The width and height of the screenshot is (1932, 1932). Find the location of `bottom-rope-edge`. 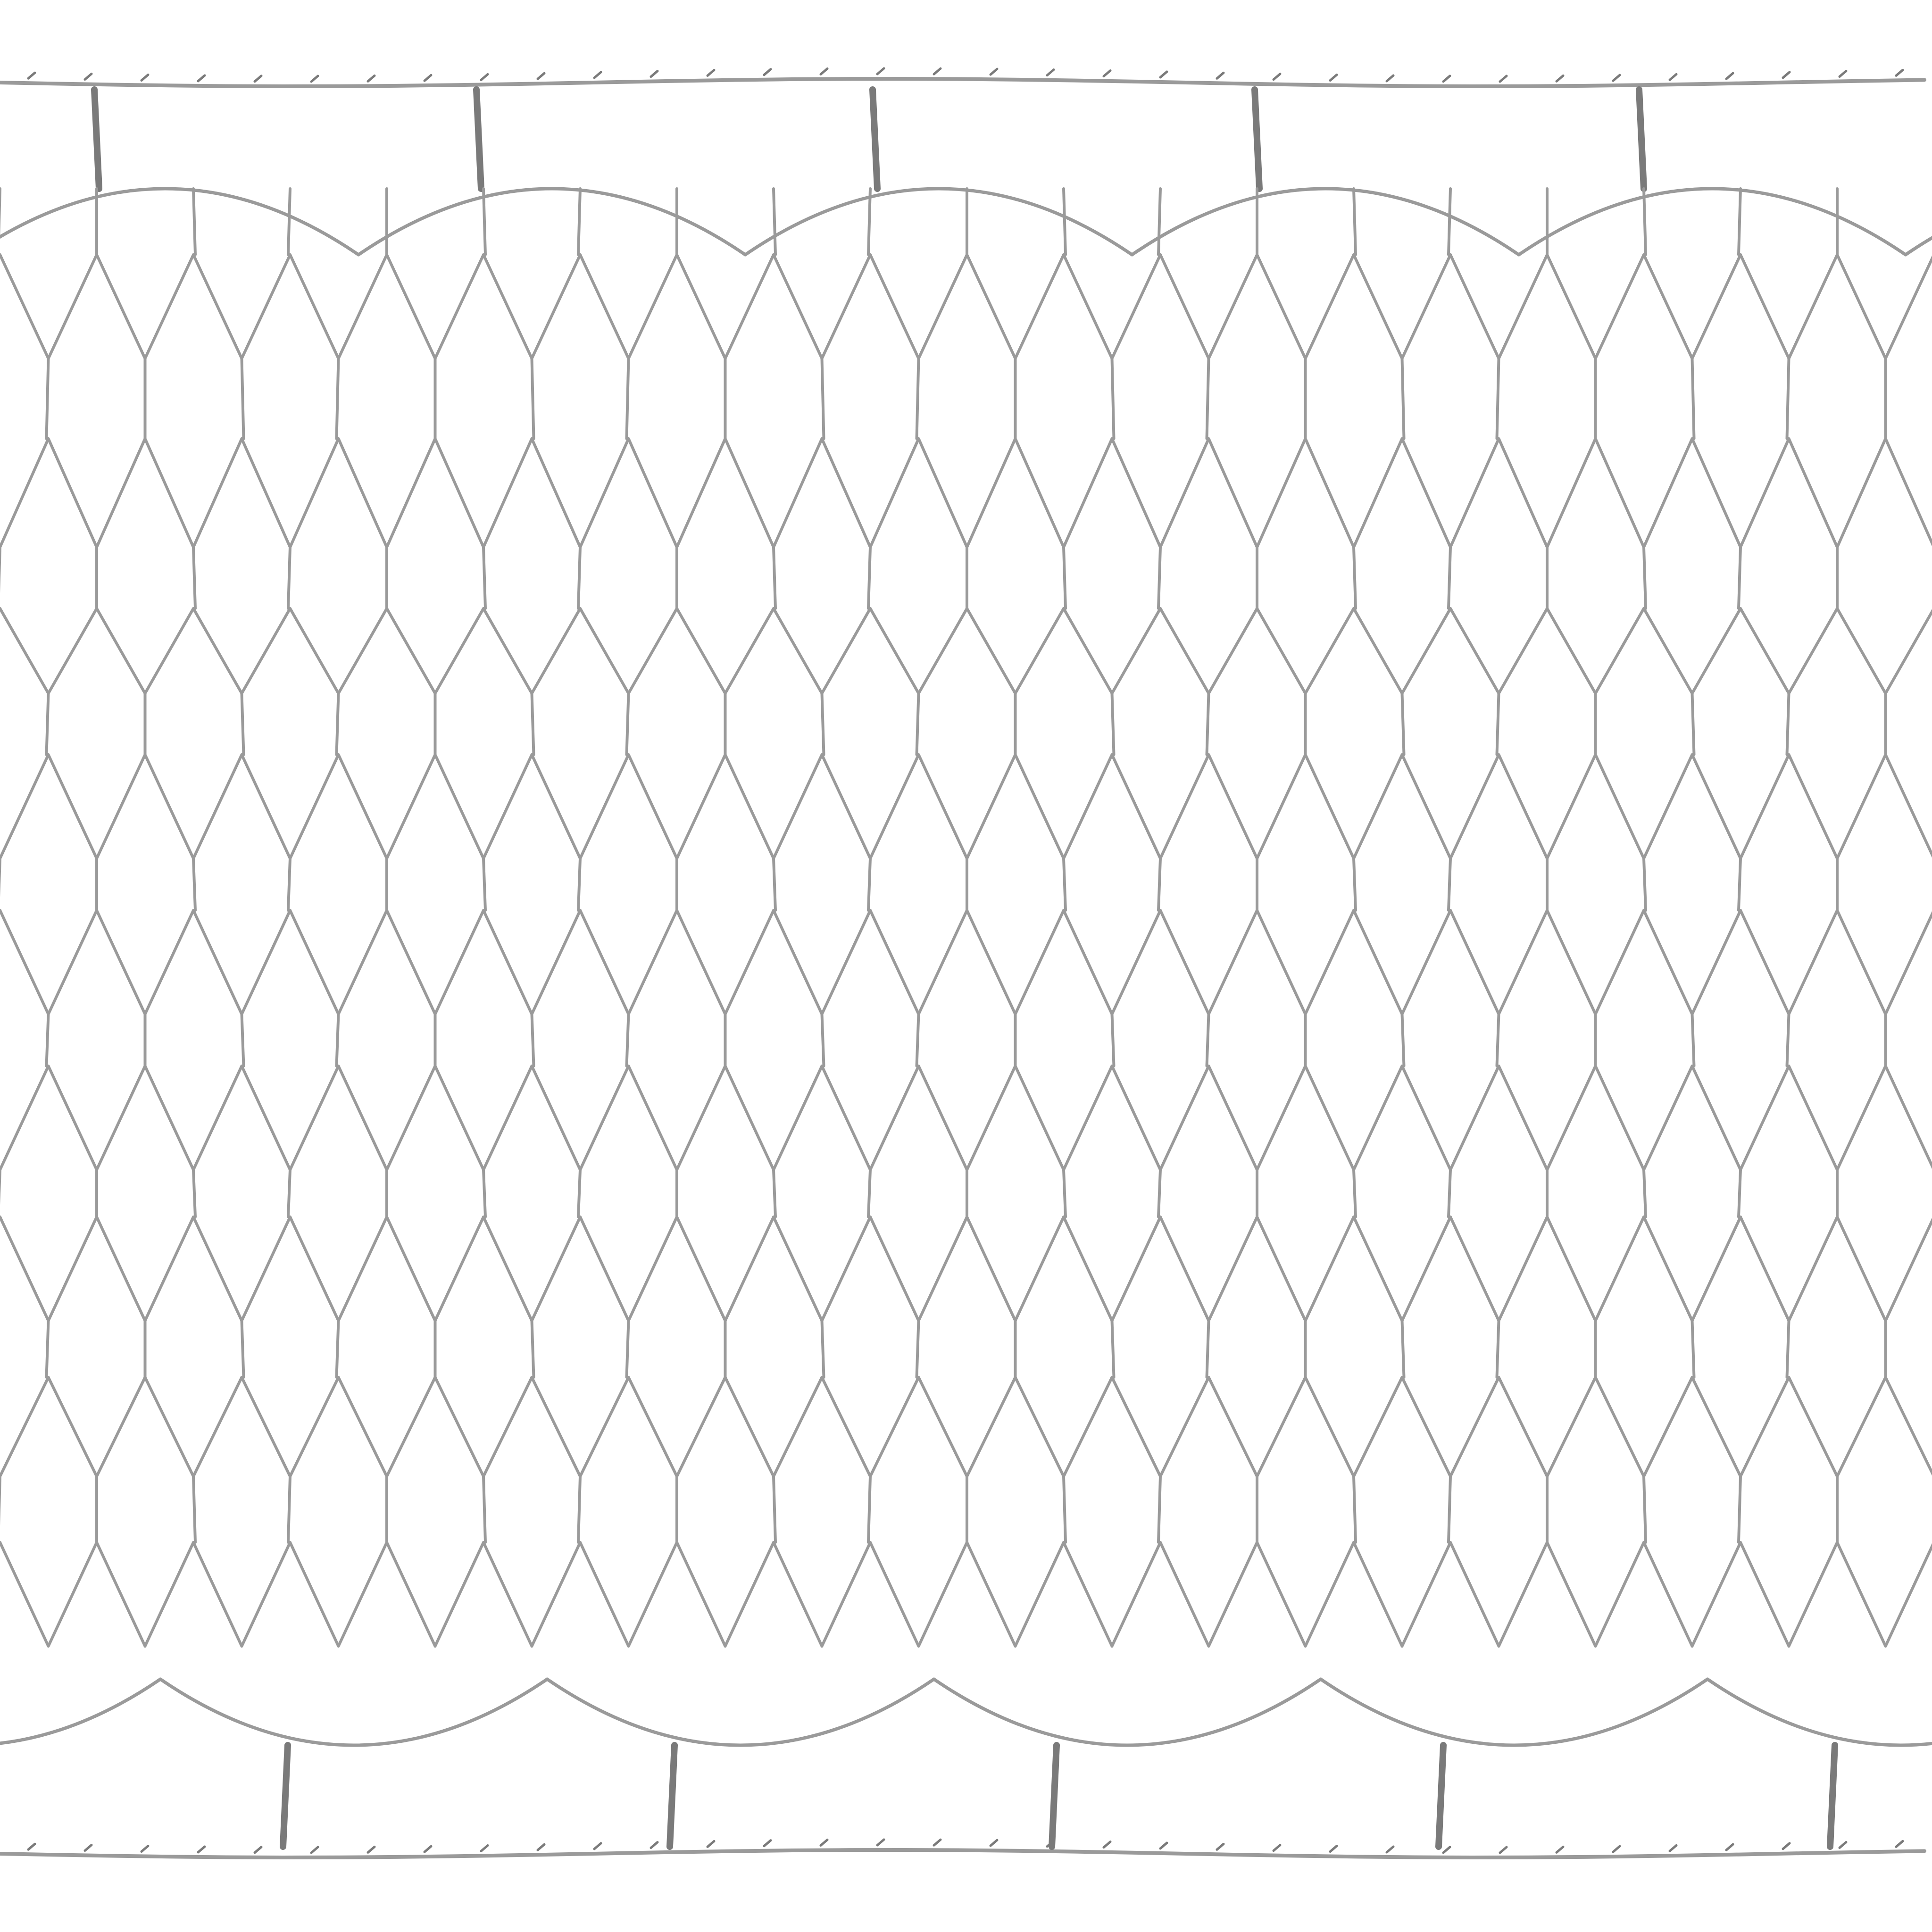

bottom-rope-edge is located at coordinates (963, 1849).